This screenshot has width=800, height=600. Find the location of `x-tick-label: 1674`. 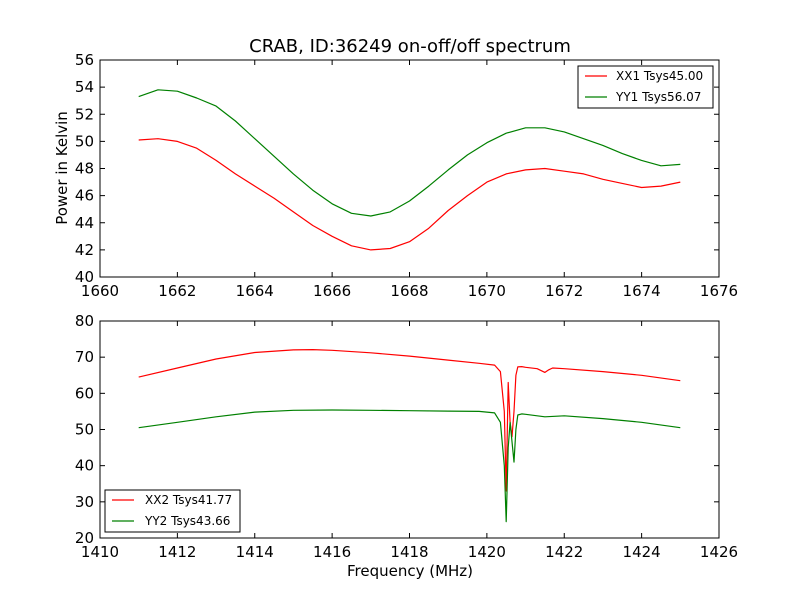

x-tick-label: 1674 is located at coordinates (642, 291).